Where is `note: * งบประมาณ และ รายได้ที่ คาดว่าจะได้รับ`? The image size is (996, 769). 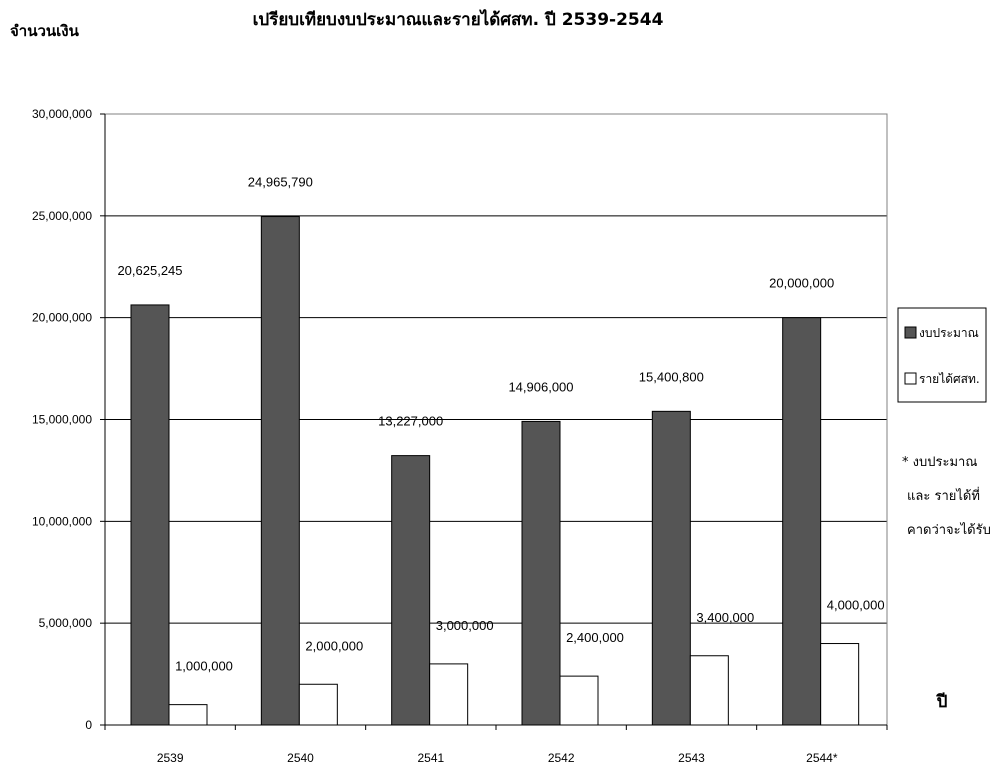 note: * งบประมาณ และ รายได้ที่ คาดว่าจะได้รับ is located at coordinates (946, 496).